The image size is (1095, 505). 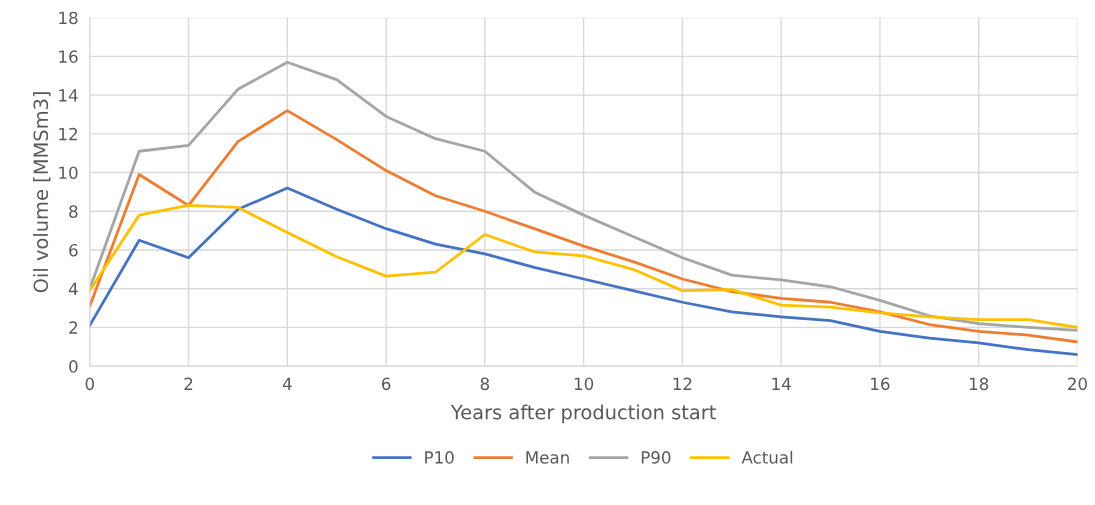 I want to click on y-tick-label: 10, so click(x=68, y=173).